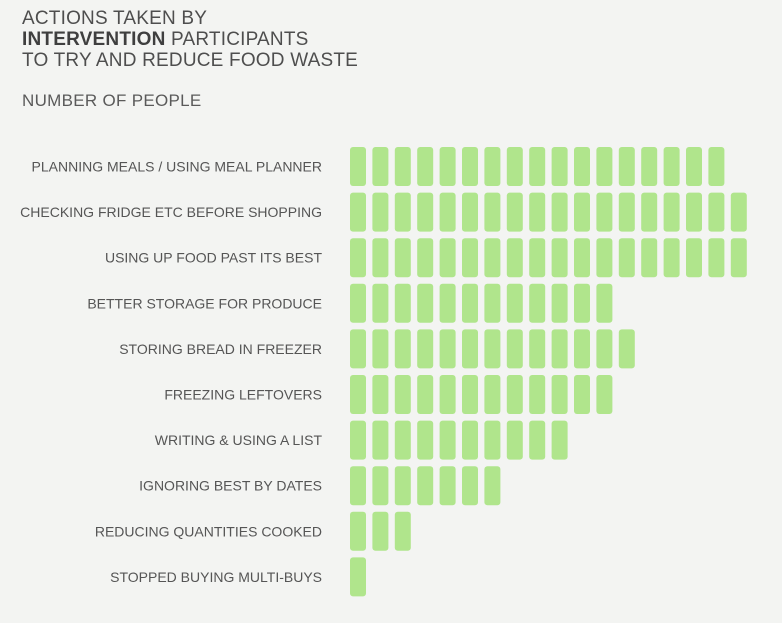  I want to click on bar-row: BETTER STORAGE FOR PRODUCE, so click(350, 303).